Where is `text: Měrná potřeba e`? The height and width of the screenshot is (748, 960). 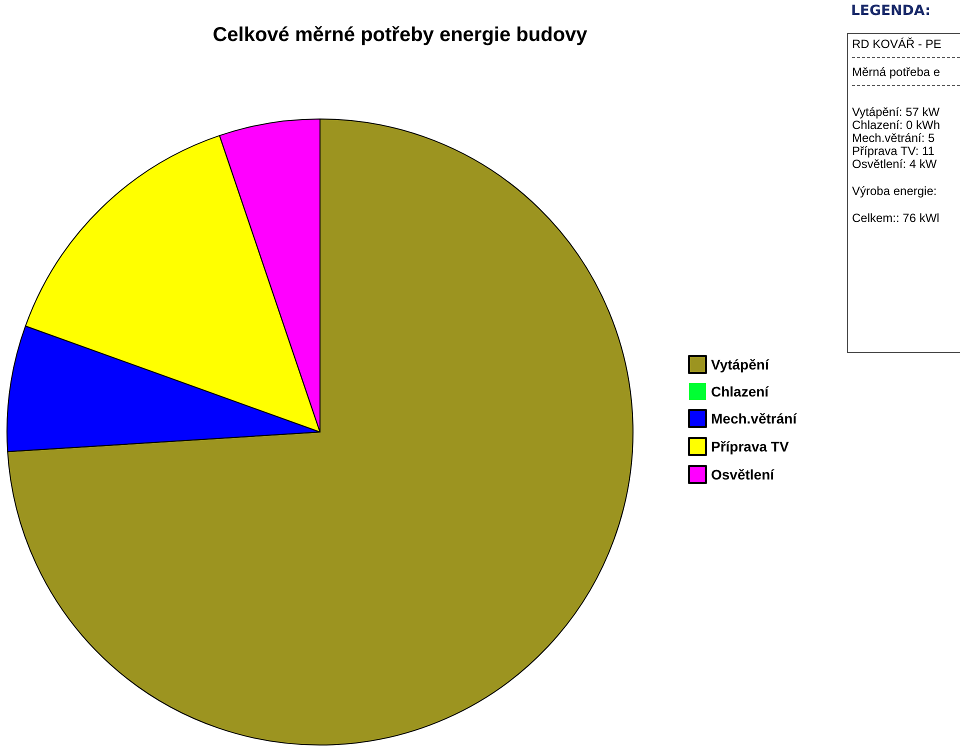
text: Měrná potřeba e is located at coordinates (897, 72).